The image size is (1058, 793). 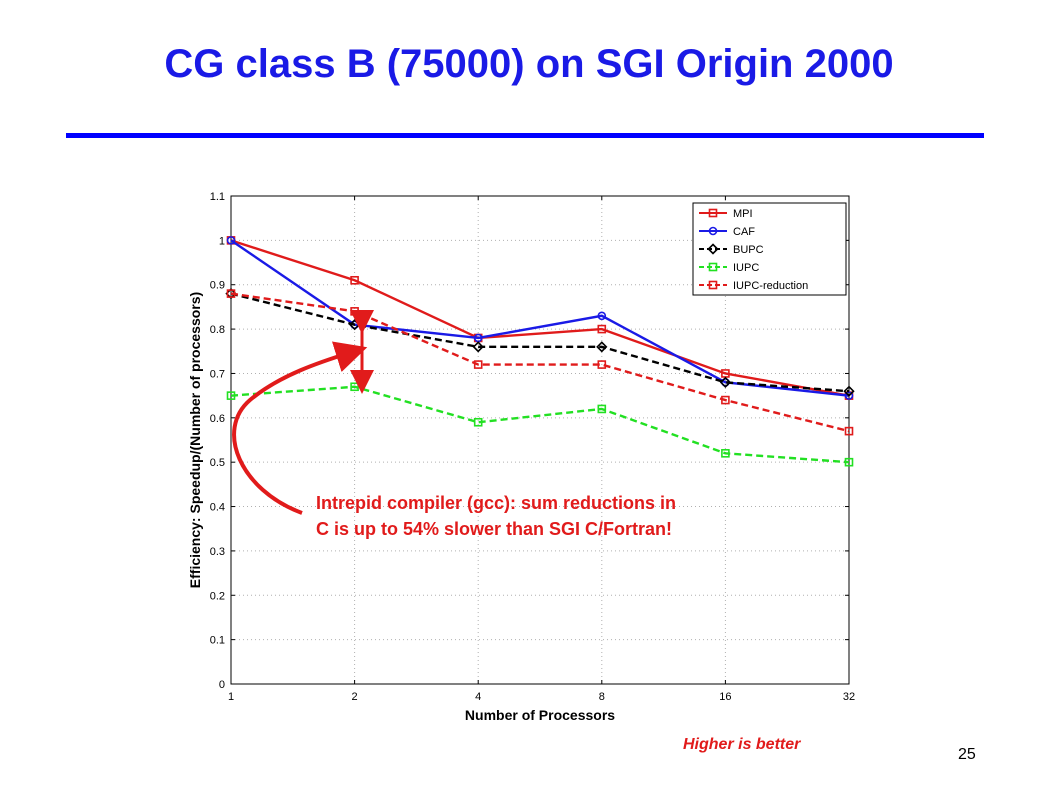 What do you see at coordinates (222, 241) in the screenshot?
I see `y-tick-label: 1` at bounding box center [222, 241].